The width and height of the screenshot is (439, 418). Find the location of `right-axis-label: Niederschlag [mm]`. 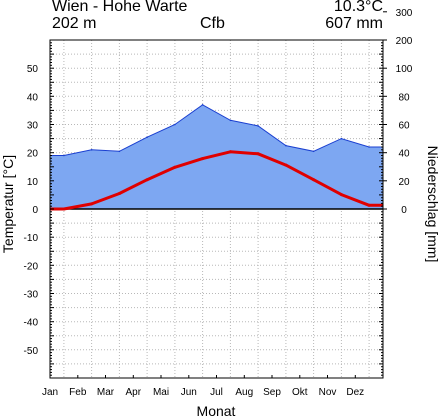

right-axis-label: Niederschlag [mm] is located at coordinates (432, 204).